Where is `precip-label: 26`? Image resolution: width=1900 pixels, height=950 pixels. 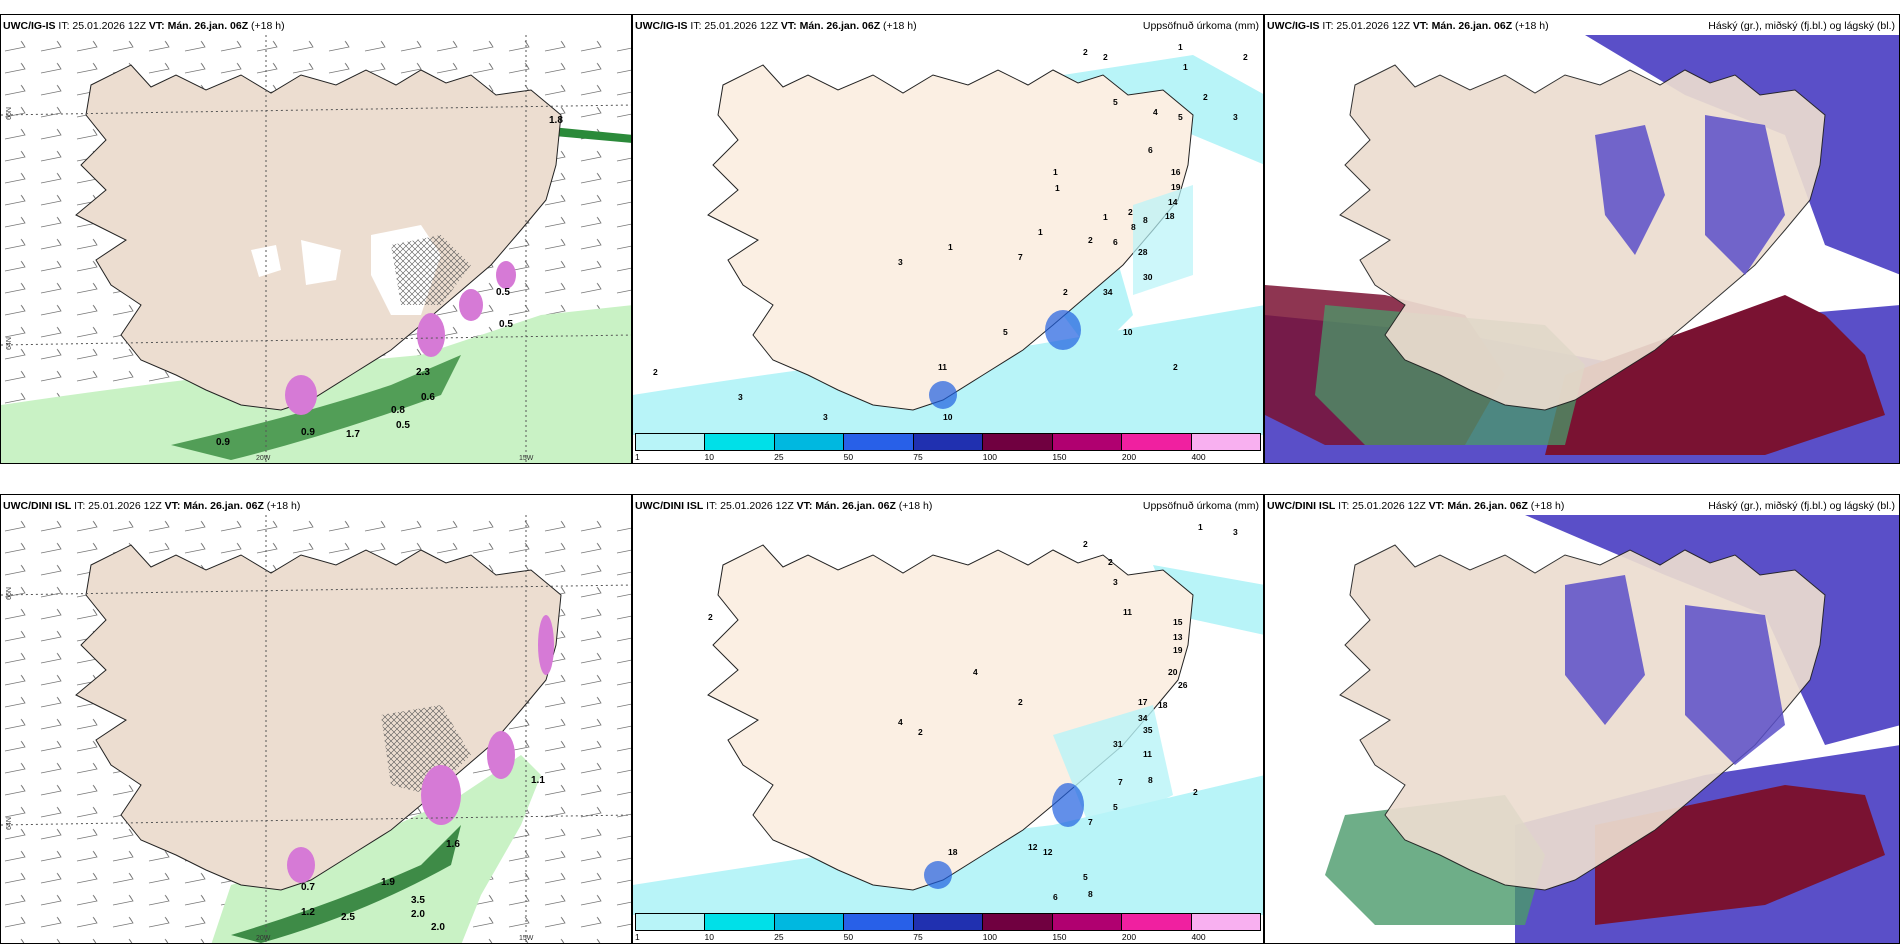
precip-label: 26 is located at coordinates (1183, 685).